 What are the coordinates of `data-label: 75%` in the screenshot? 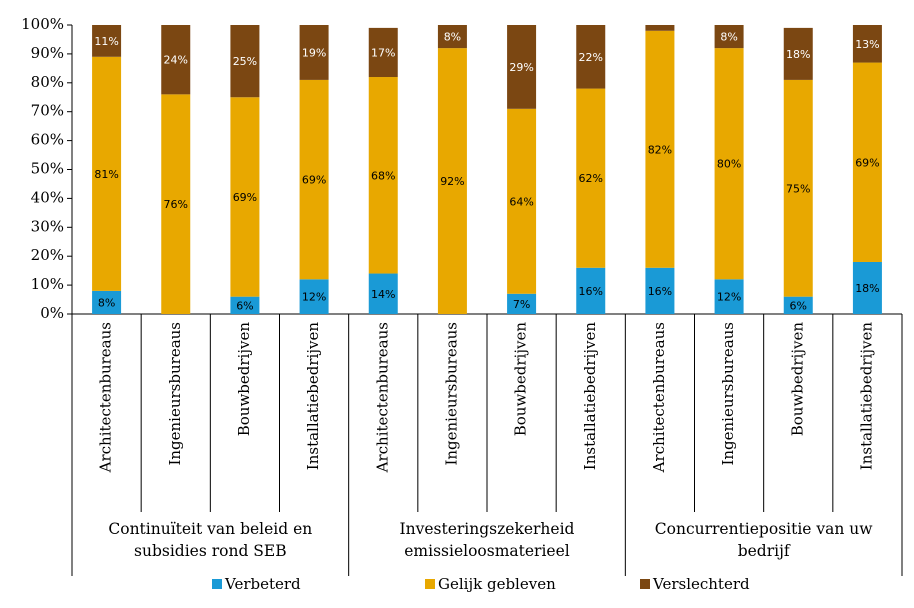 It's located at (798, 188).